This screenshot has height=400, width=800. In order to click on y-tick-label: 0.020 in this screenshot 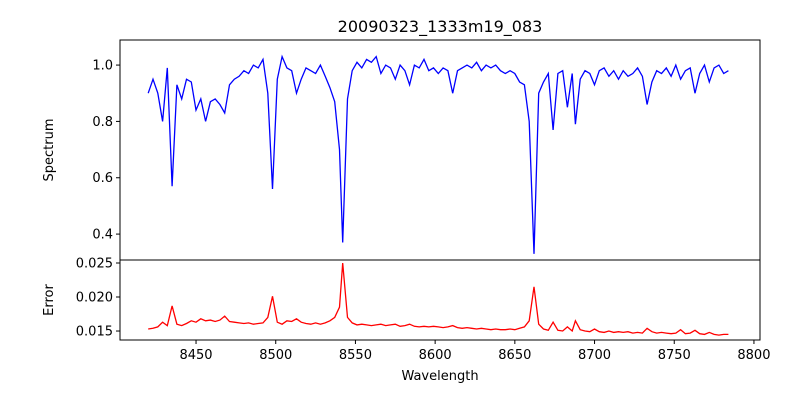, I will do `click(94, 298)`.